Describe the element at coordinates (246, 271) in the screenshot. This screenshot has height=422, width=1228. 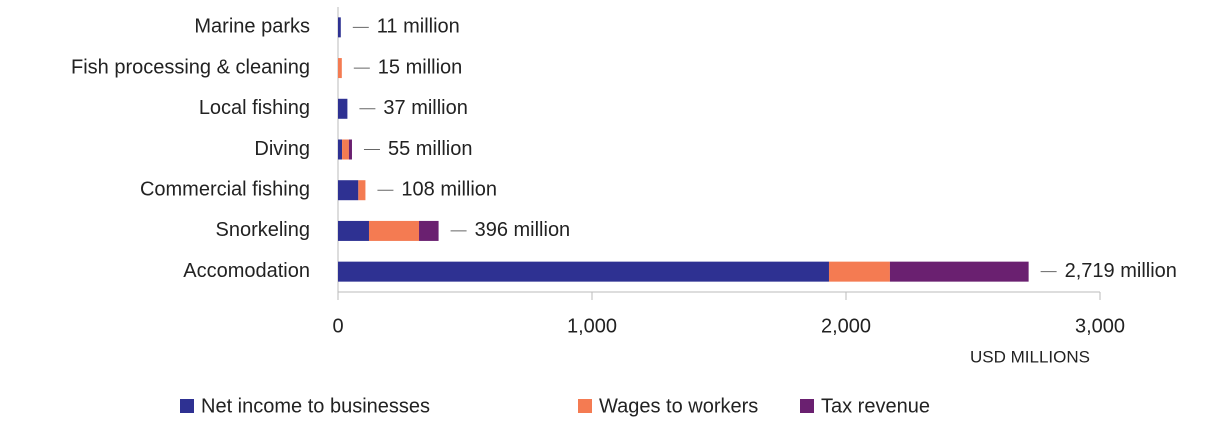
I see `y-tick-label: Accomodation` at that location.